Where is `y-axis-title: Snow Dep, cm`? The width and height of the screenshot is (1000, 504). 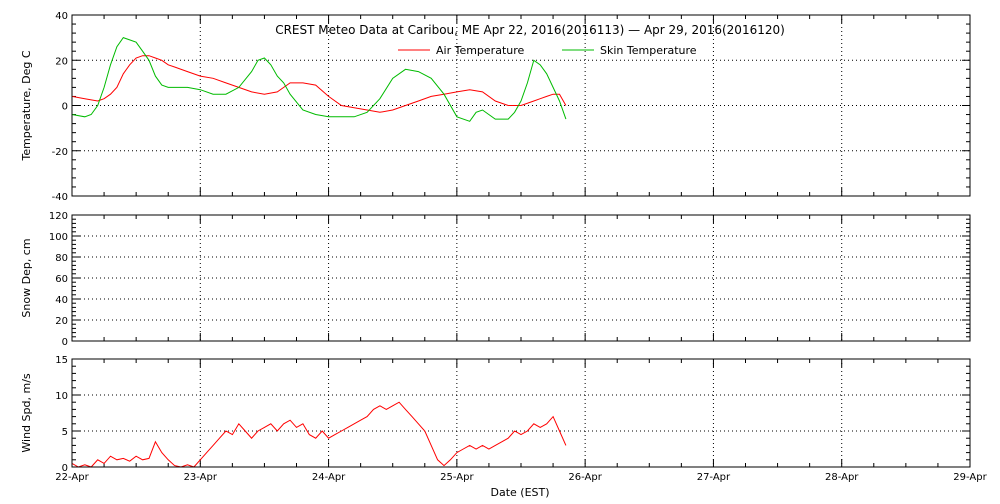
y-axis-title: Snow Dep, cm is located at coordinates (26, 277).